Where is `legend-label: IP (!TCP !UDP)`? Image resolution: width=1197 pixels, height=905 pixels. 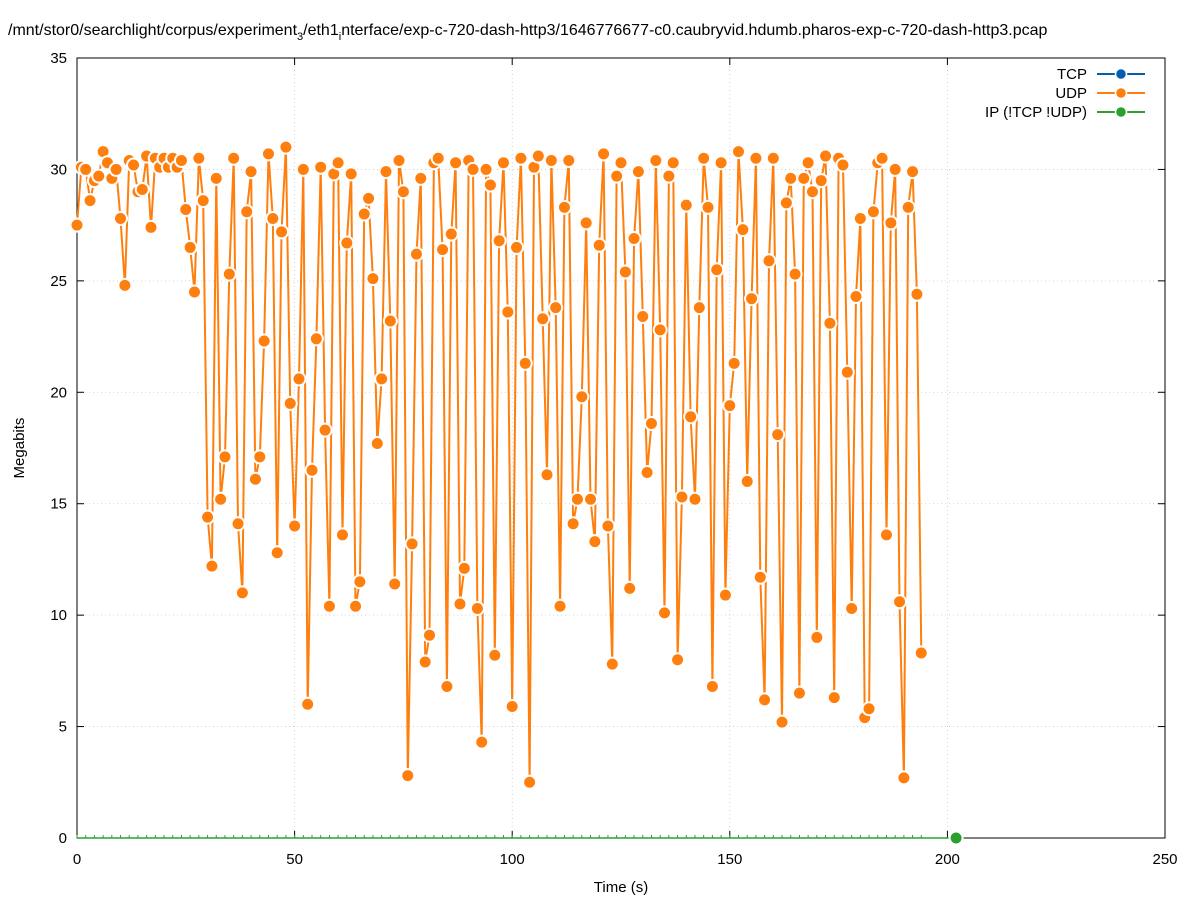
legend-label: IP (!TCP !UDP) is located at coordinates (1036, 112).